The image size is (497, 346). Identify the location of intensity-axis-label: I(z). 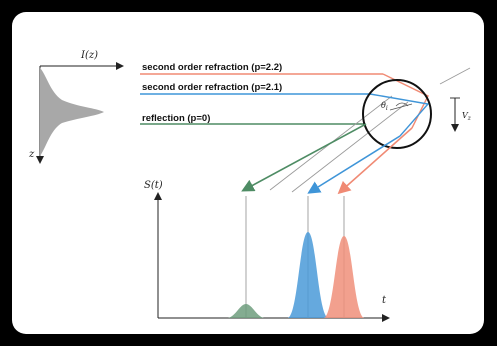
(89, 55).